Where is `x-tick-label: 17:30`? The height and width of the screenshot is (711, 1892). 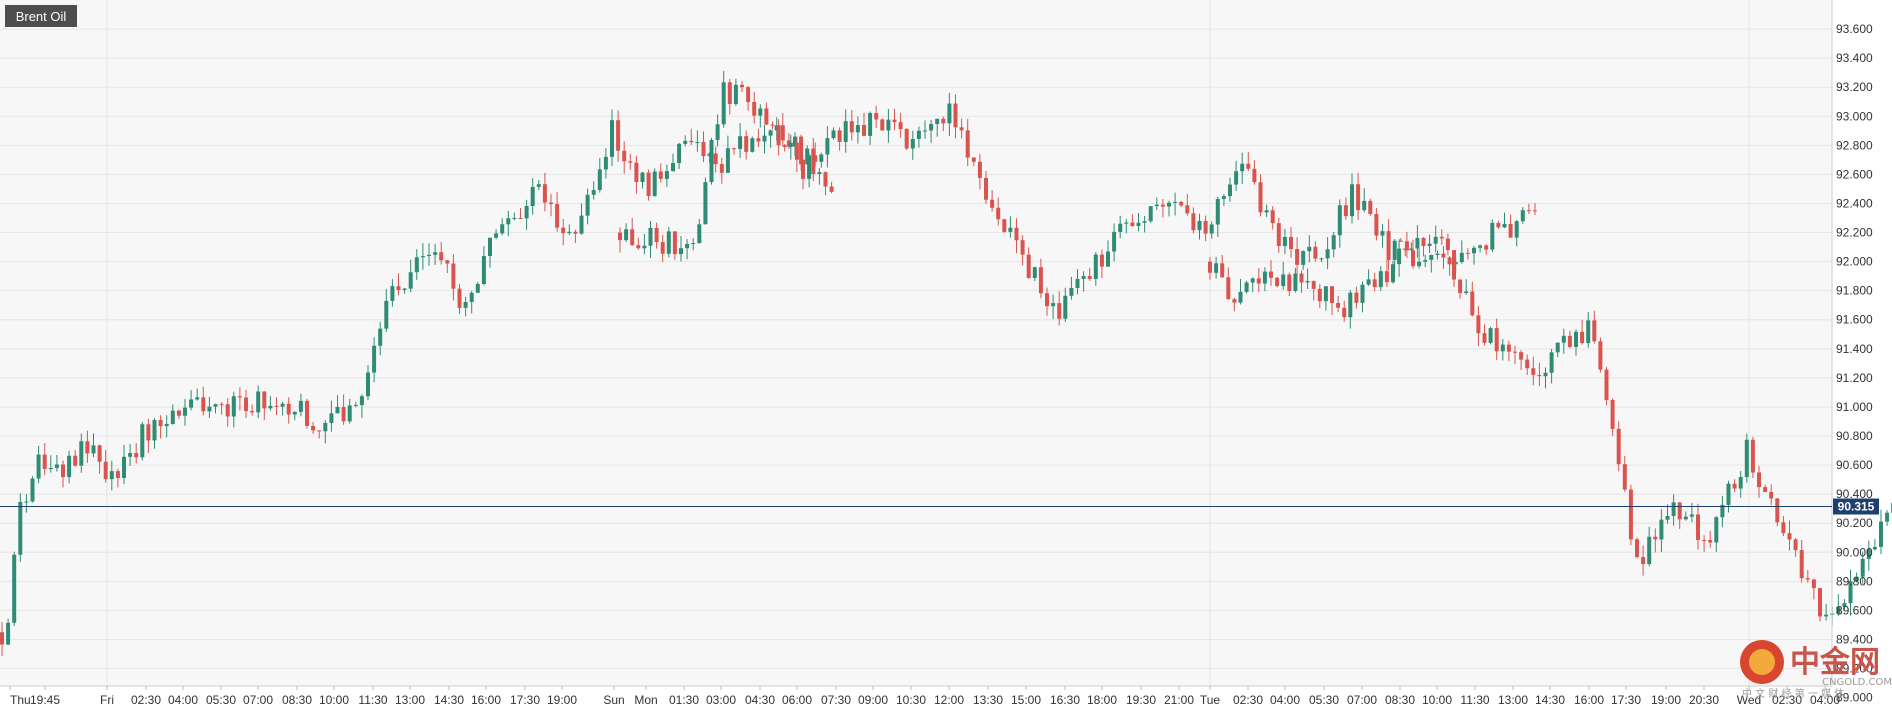
x-tick-label: 17:30 is located at coordinates (525, 700).